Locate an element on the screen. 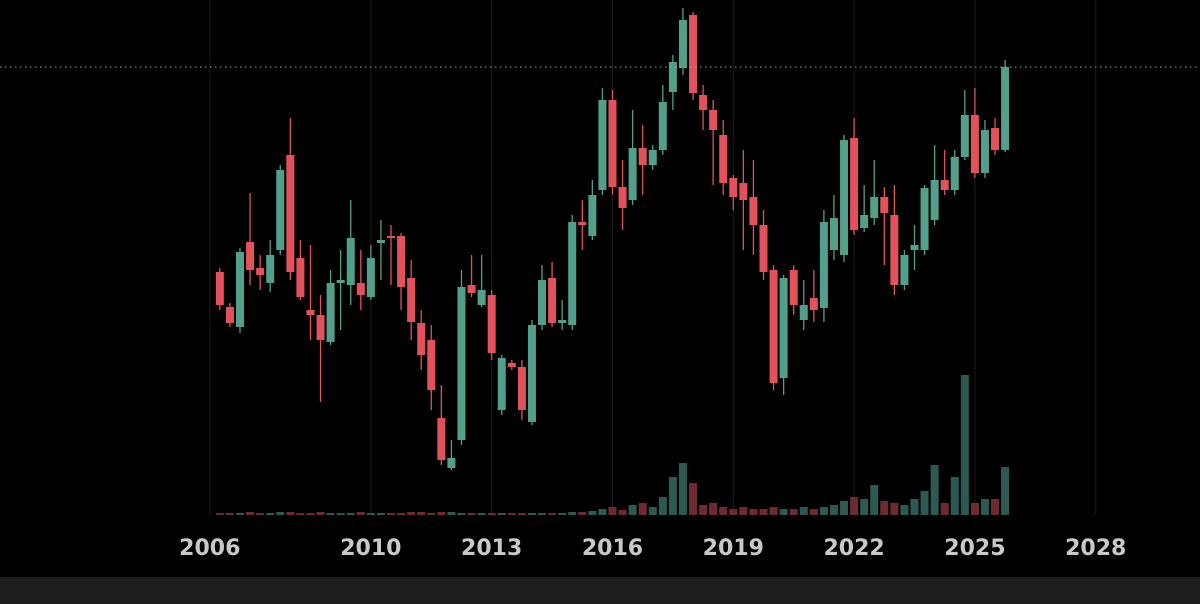 This screenshot has height=604, width=1200. x-tick-label: 2013 is located at coordinates (491, 548).